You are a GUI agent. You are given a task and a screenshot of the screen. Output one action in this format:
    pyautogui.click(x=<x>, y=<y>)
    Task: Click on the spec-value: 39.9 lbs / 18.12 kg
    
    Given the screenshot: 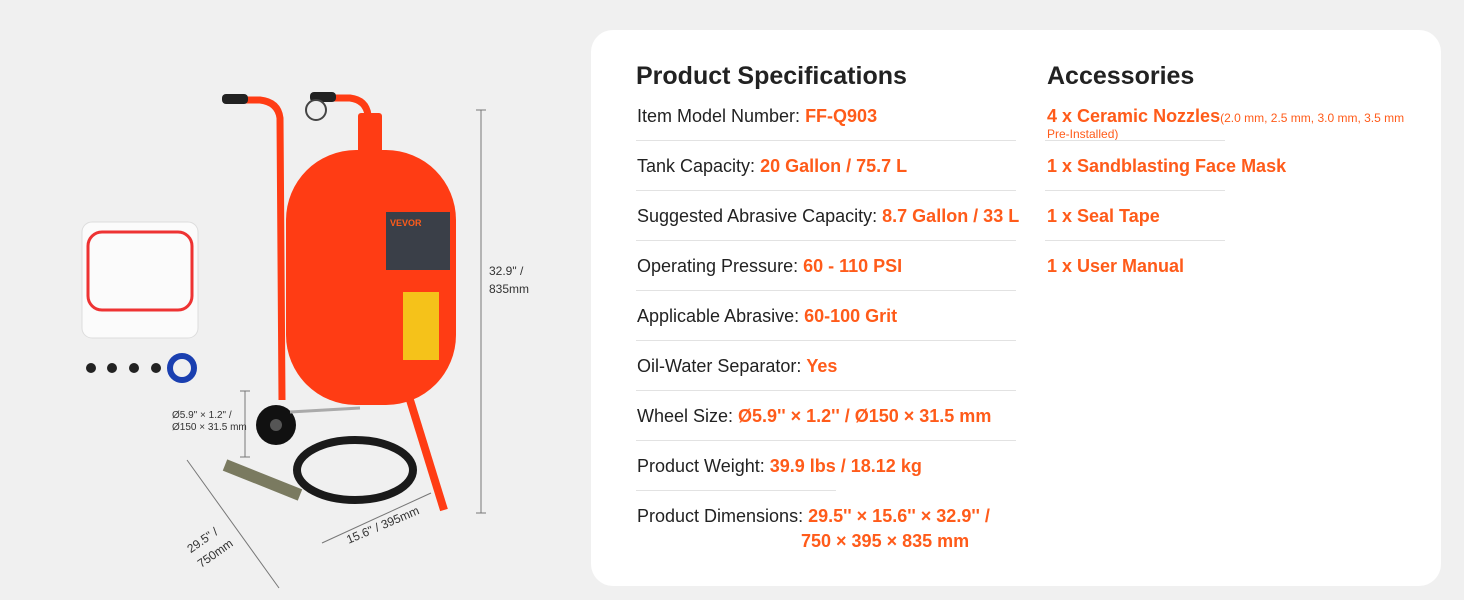 What is the action you would take?
    pyautogui.click(x=845, y=466)
    